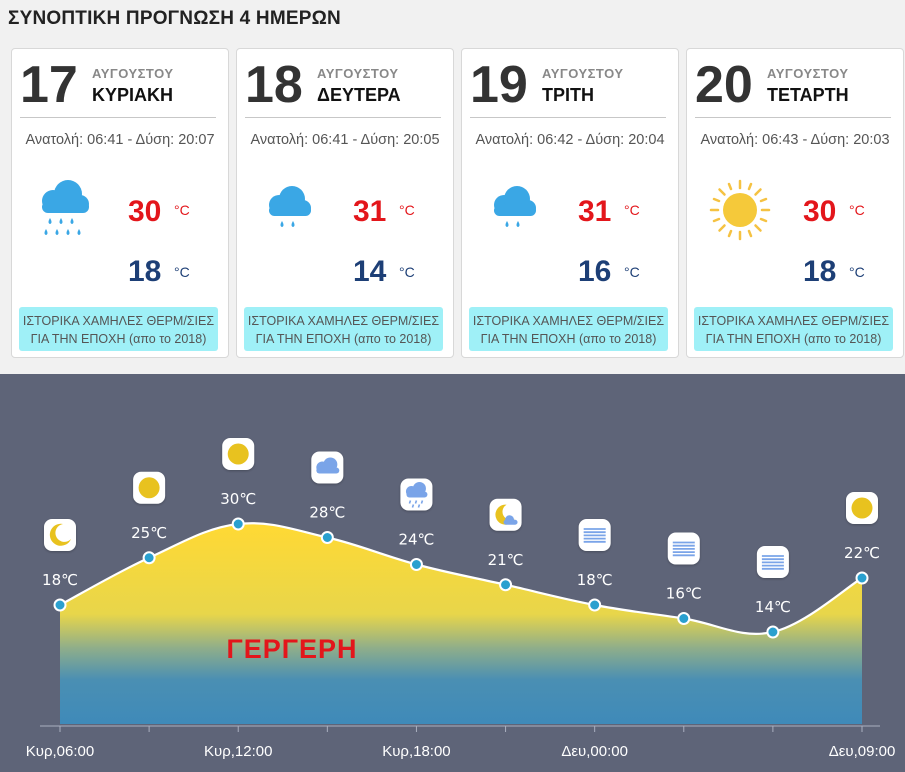  I want to click on weekday-label: ΚΥΡΙΑΚΗ, so click(133, 95).